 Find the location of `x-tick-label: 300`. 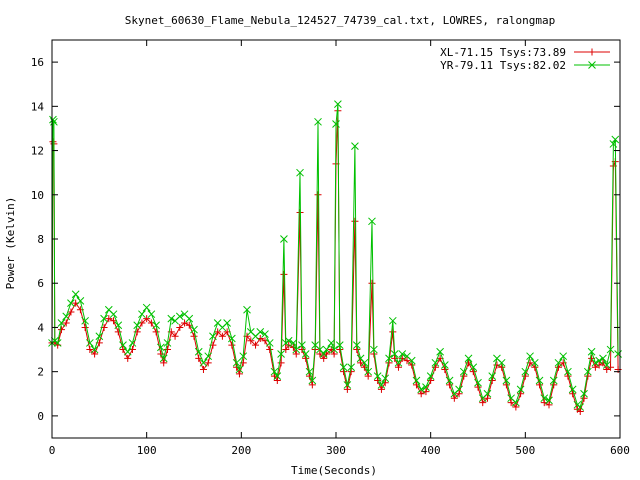

x-tick-label: 300 is located at coordinates (336, 450).